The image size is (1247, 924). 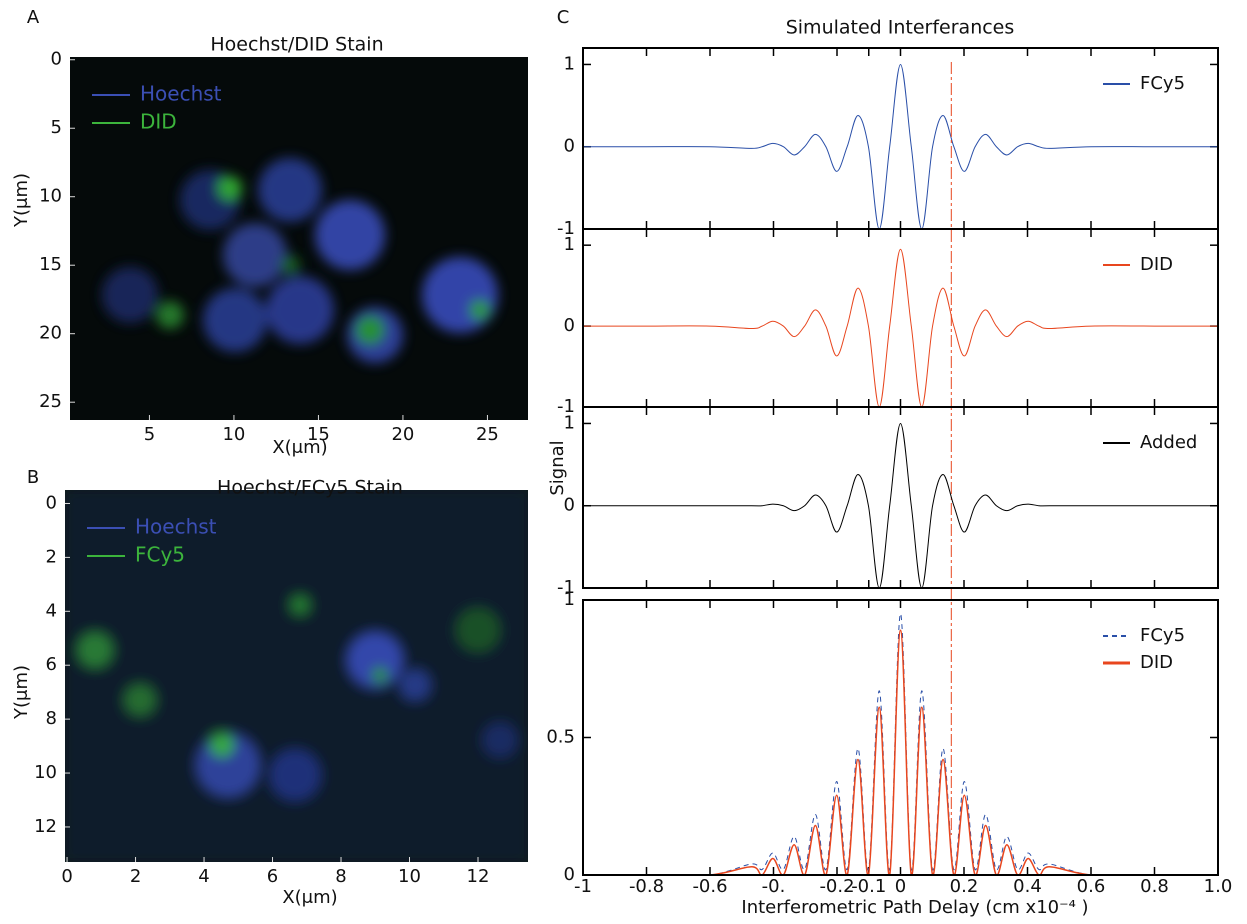 I want to click on chart-title: Hoechst/DID Stain, so click(x=296, y=45).